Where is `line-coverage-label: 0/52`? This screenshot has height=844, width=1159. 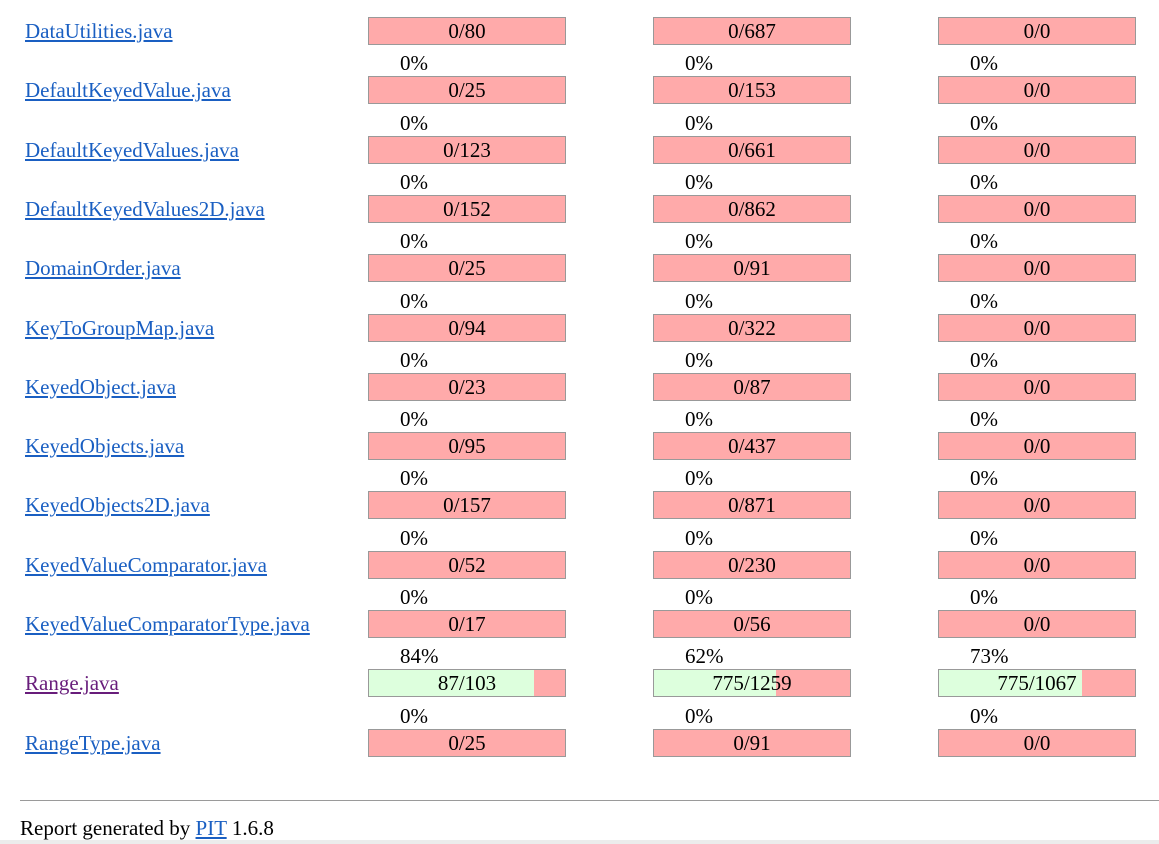 line-coverage-label: 0/52 is located at coordinates (467, 564).